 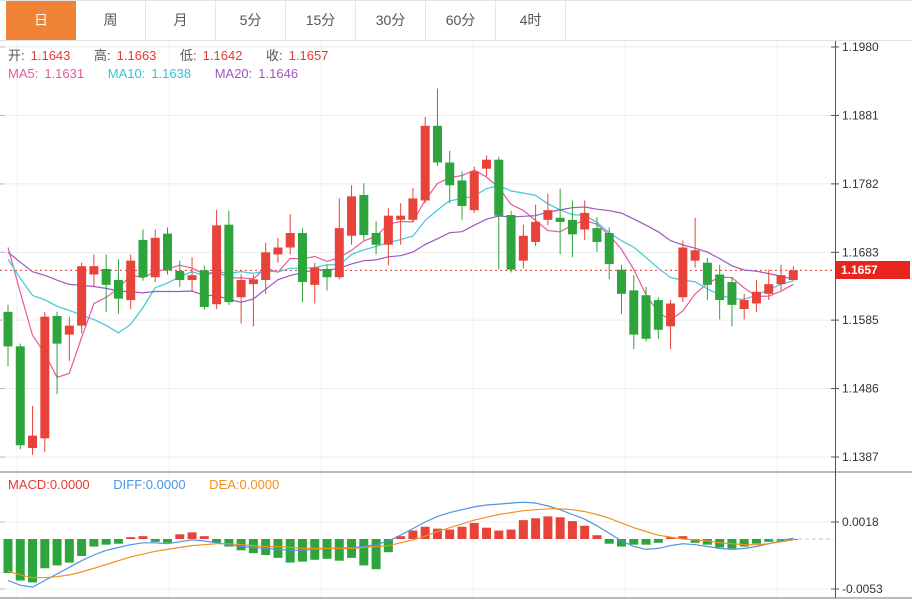 I want to click on tab-week: 周, so click(x=111, y=20).